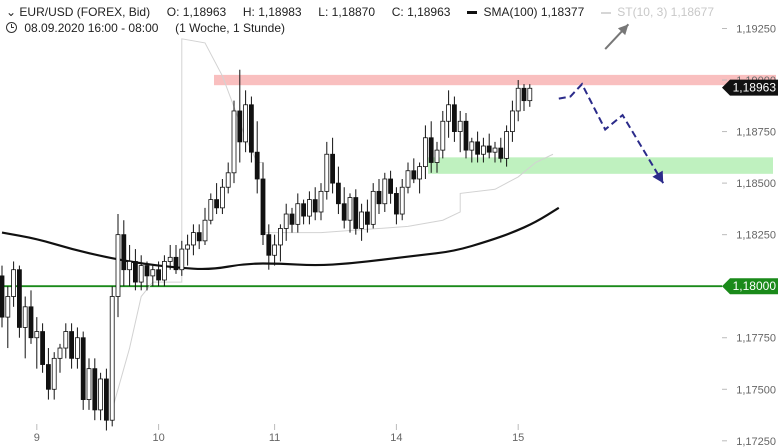  What do you see at coordinates (274, 438) in the screenshot?
I see `x-tick-label: 11` at bounding box center [274, 438].